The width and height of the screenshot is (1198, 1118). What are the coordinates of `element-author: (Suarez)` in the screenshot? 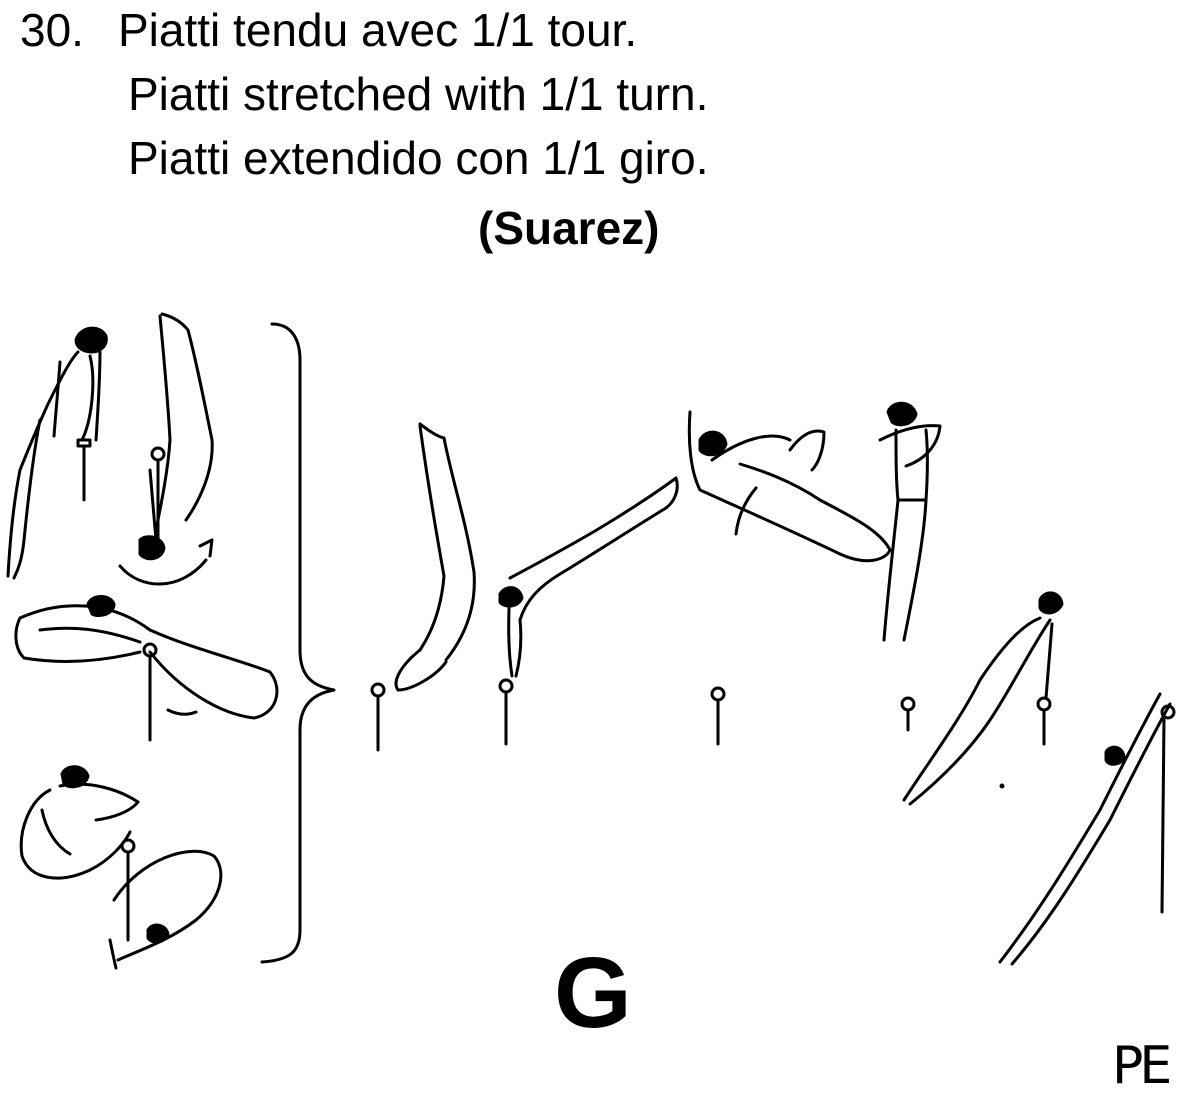 It's located at (569, 228).